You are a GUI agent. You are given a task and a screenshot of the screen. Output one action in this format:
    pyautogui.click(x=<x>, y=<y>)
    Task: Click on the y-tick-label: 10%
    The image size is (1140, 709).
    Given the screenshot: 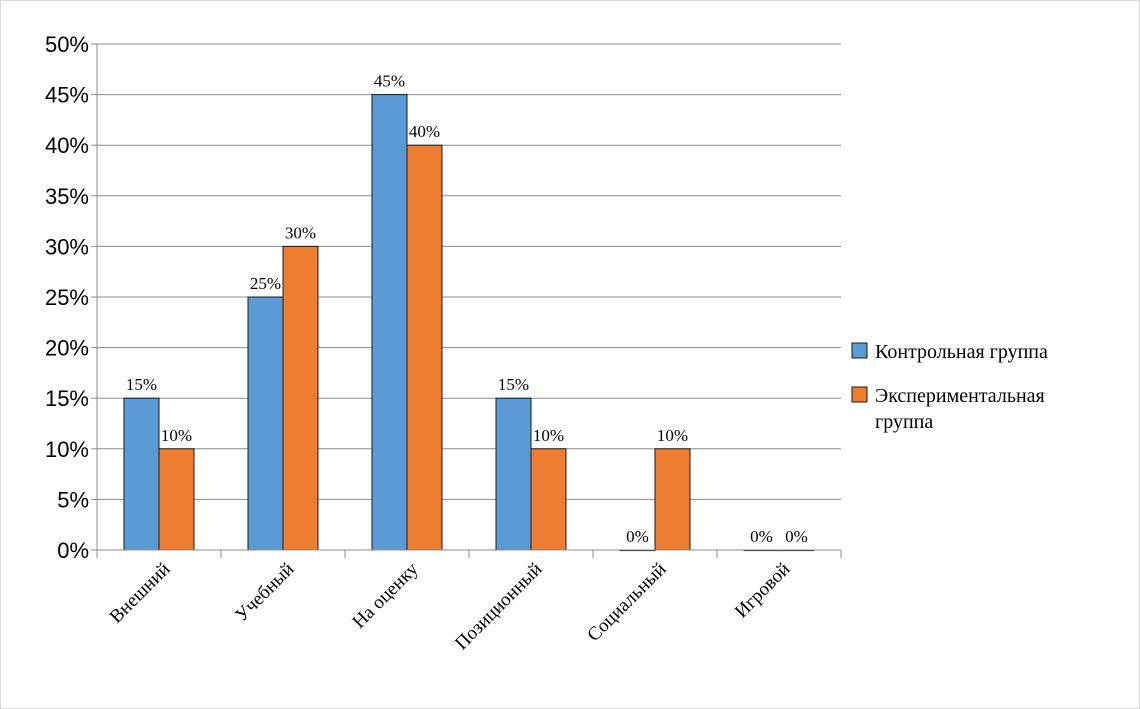 What is the action you would take?
    pyautogui.click(x=67, y=449)
    